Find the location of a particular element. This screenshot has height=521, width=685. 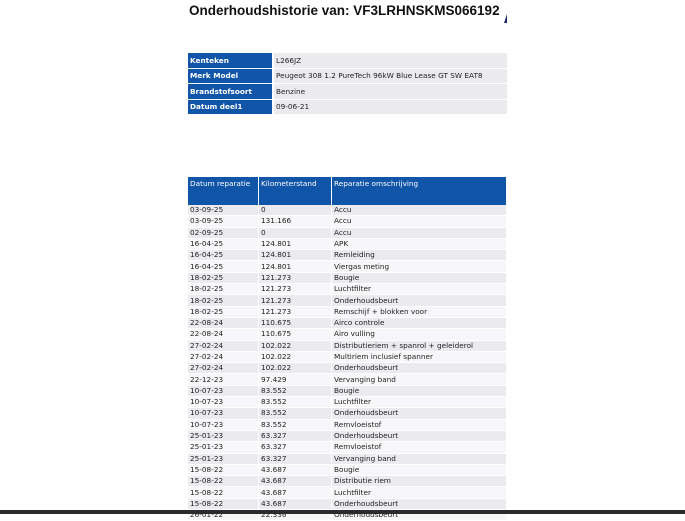

info-row: Datum deel1 09-06-21 is located at coordinates (347, 107).